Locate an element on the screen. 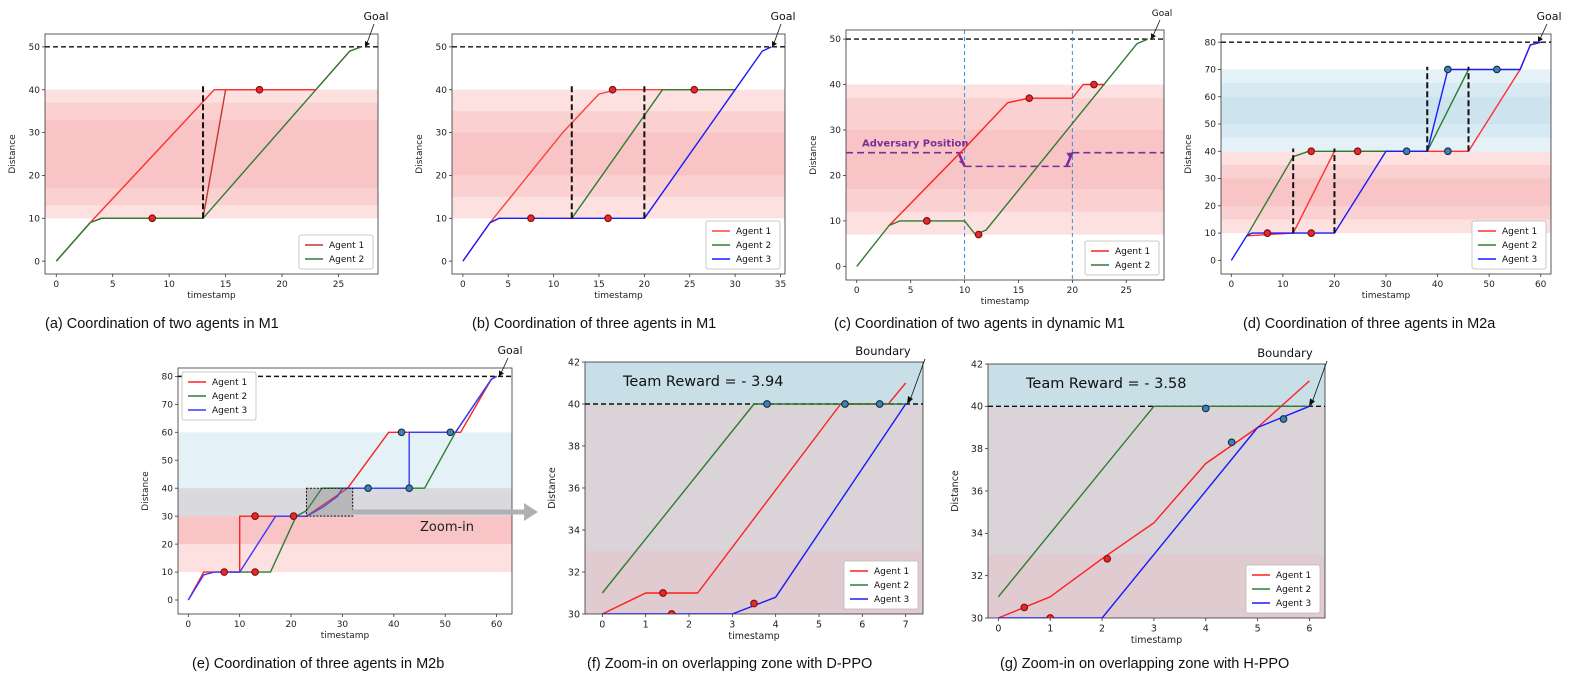  x-tick-label: 2 is located at coordinates (689, 625).